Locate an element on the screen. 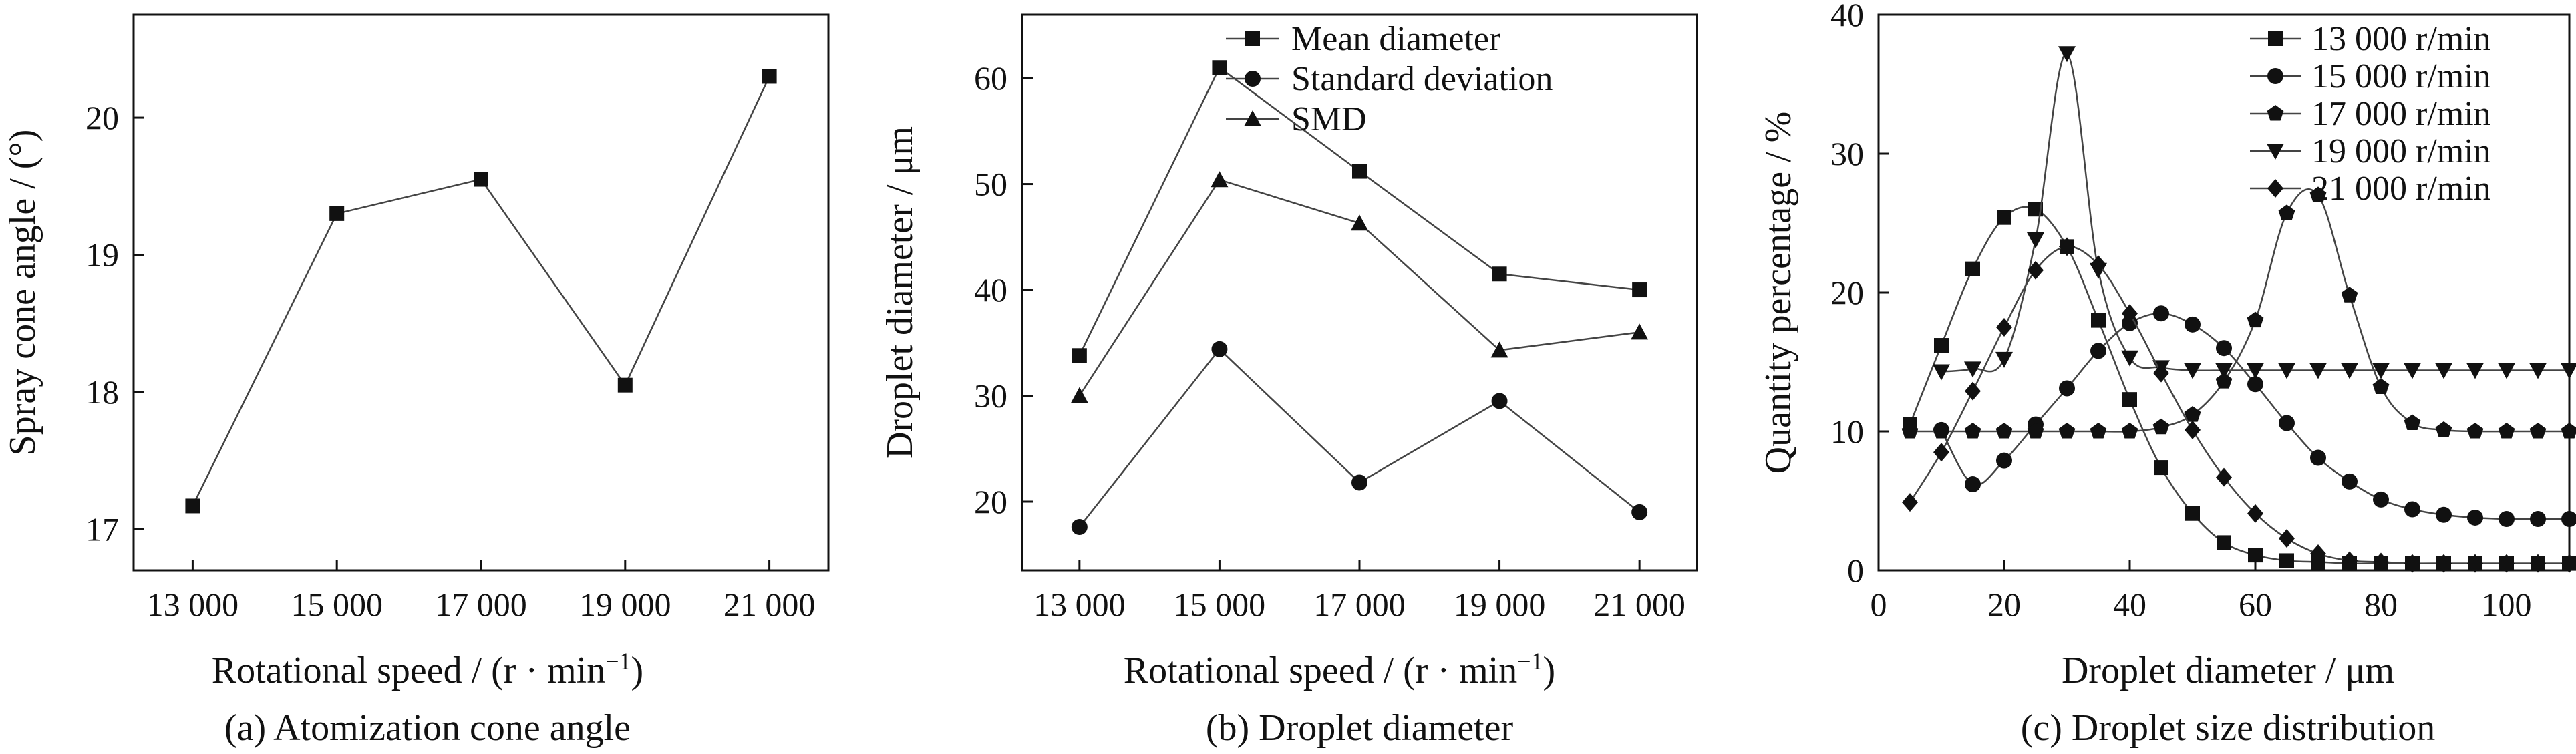 Image resolution: width=2576 pixels, height=754 pixels. legend-entry-3: 19 000 r/min is located at coordinates (2401, 151).